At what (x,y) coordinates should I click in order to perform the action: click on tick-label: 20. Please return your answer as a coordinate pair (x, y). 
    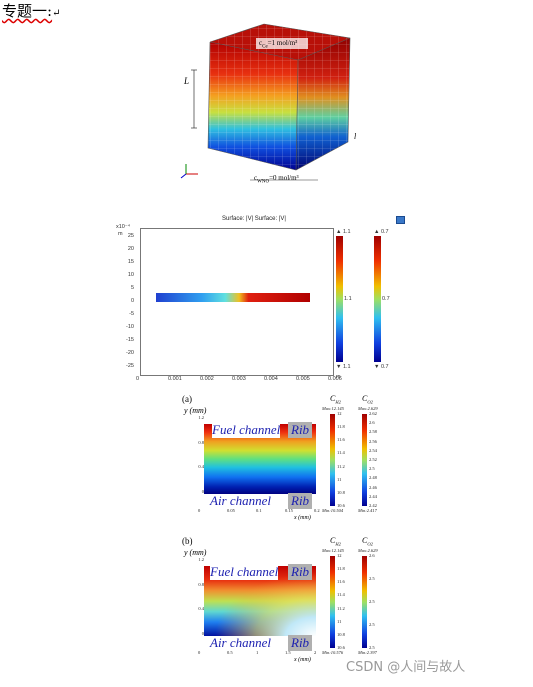
    Looking at the image, I should click on (130, 249).